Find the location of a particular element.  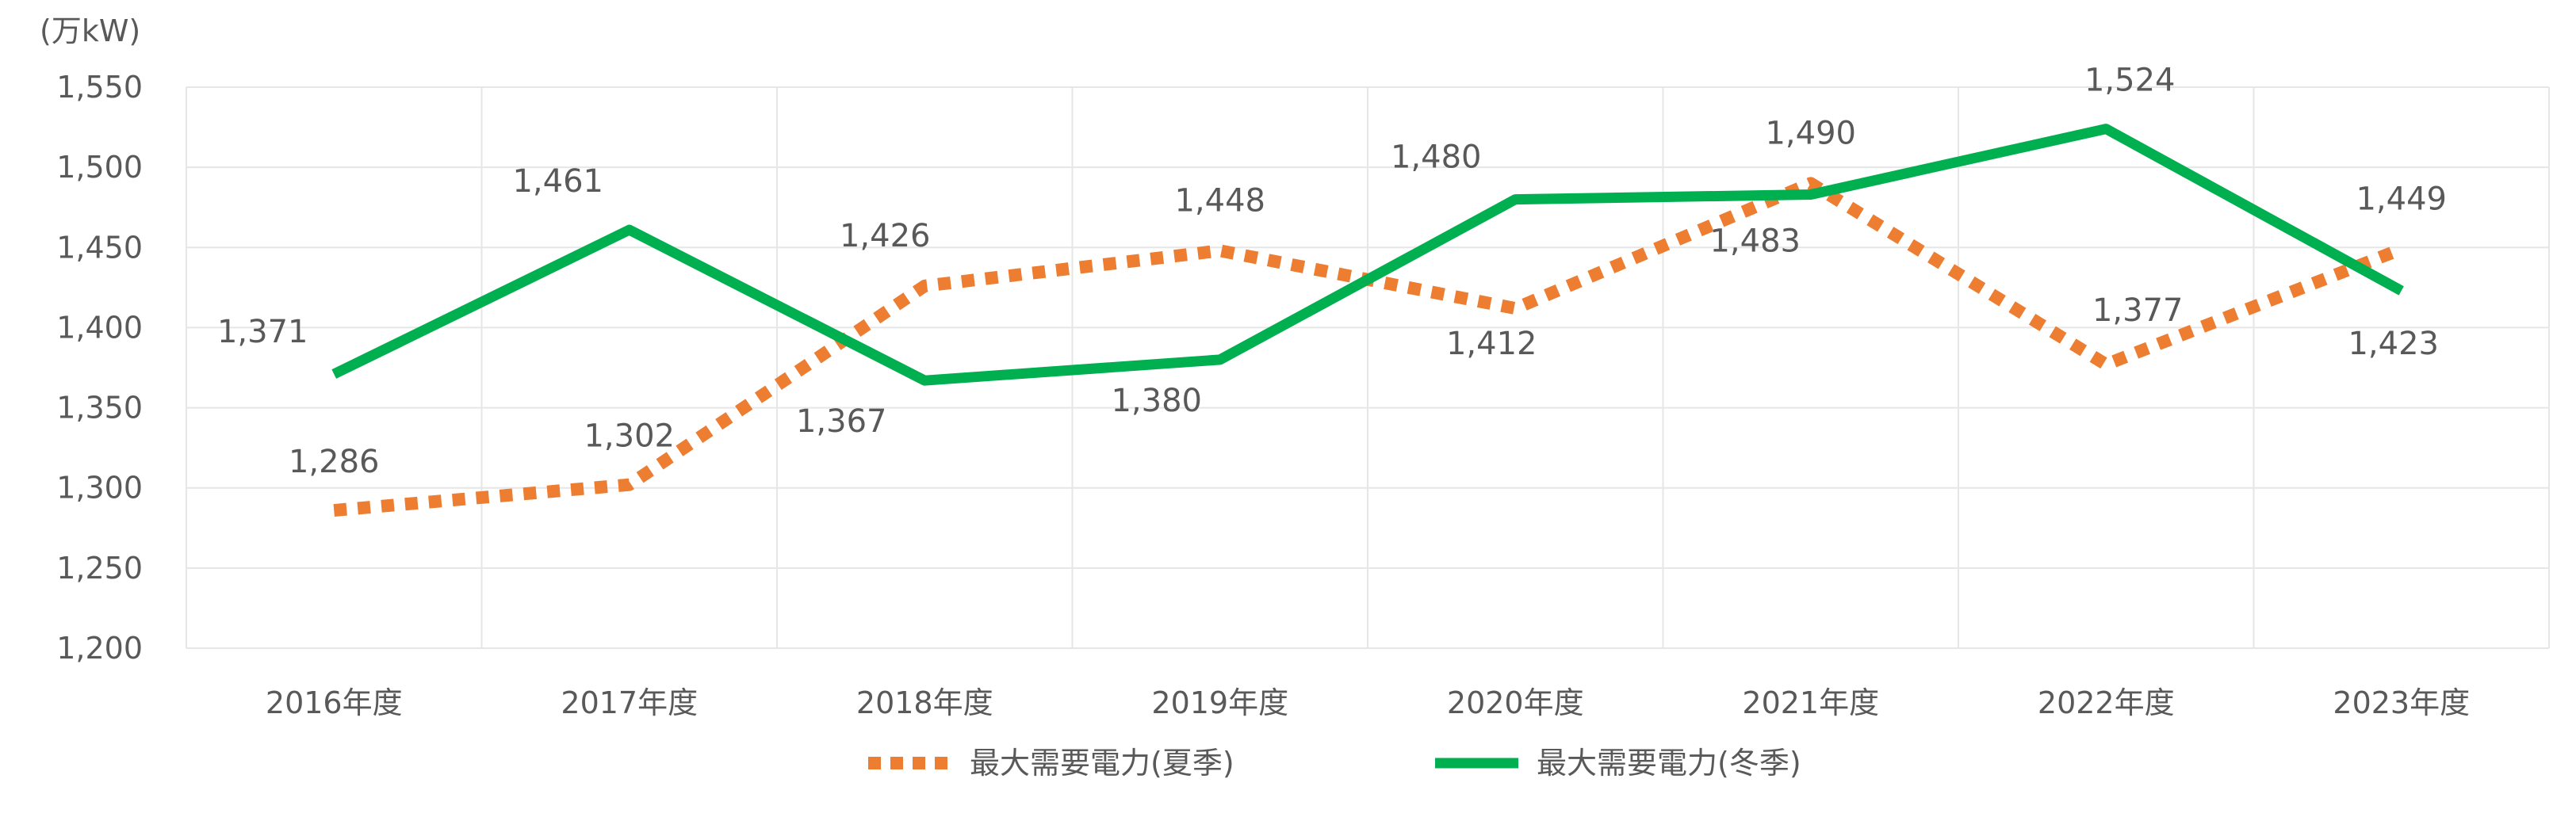

y-tick-label: 1,350 is located at coordinates (99, 408).